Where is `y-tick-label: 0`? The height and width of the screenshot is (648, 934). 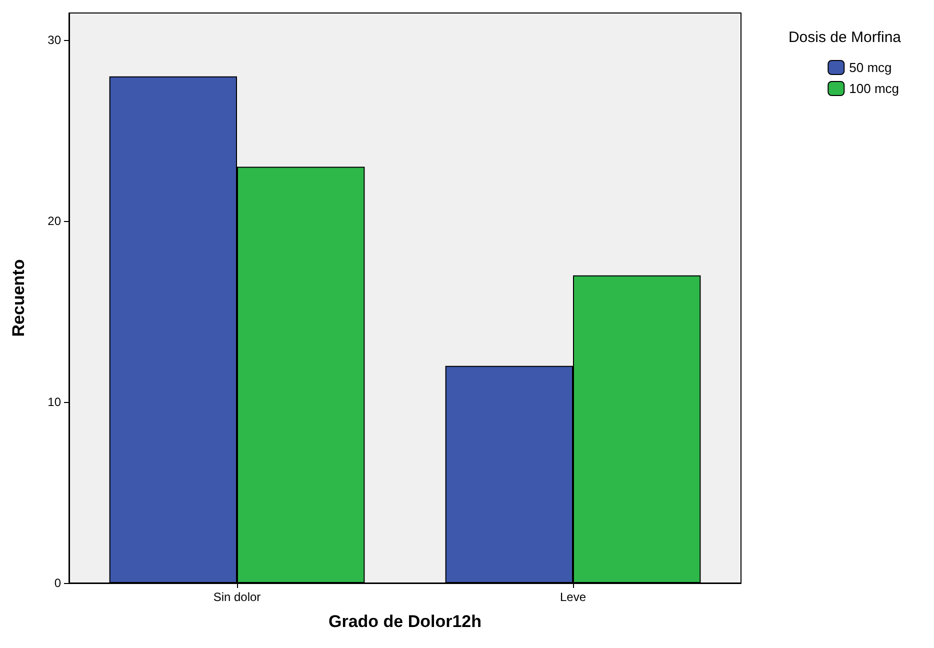
y-tick-label: 0 is located at coordinates (58, 583).